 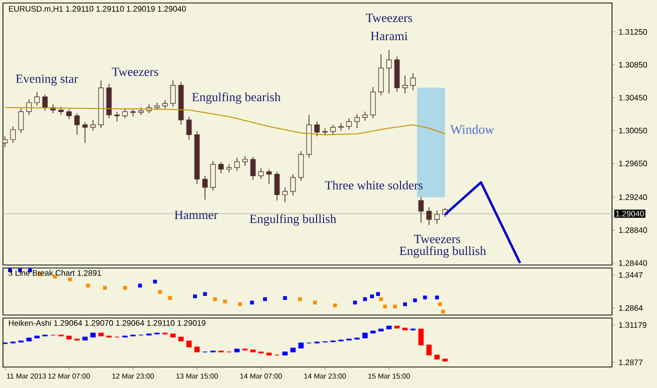 I want to click on annotation: Hammer, so click(x=196, y=215).